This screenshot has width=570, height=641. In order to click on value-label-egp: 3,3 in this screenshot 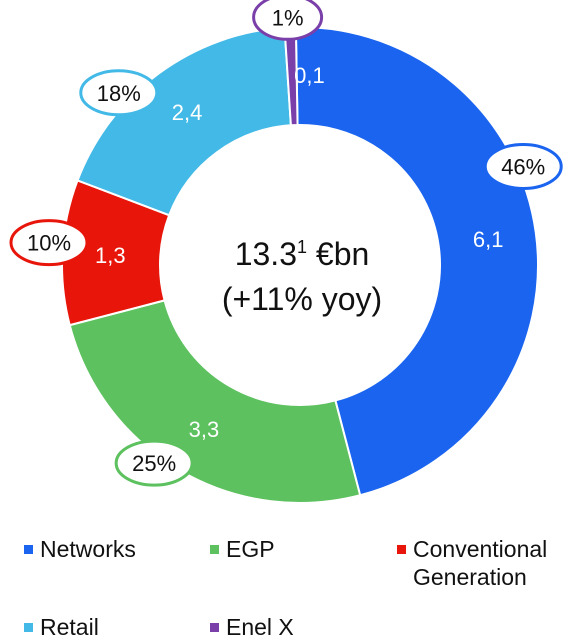, I will do `click(204, 429)`.